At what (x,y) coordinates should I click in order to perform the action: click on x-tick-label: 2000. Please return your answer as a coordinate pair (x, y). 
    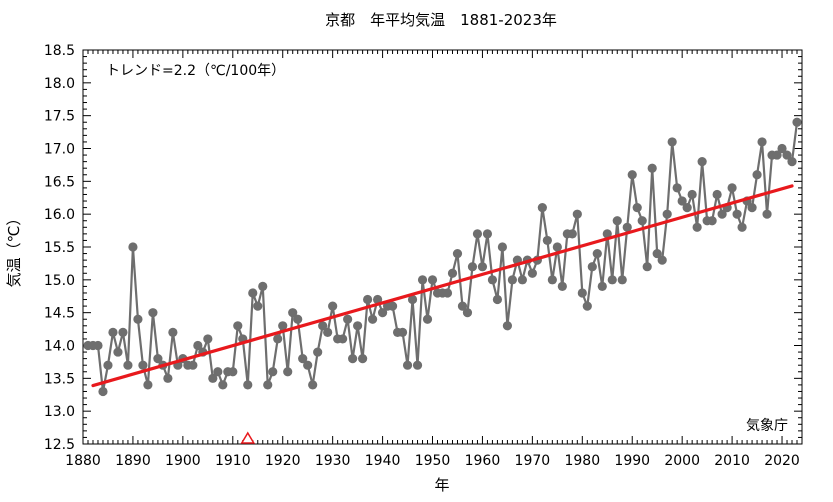
    Looking at the image, I should click on (682, 461).